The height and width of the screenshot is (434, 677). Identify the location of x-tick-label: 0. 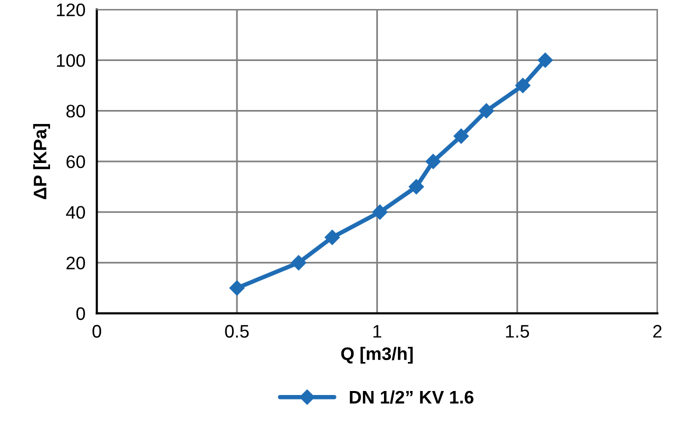
(97, 331).